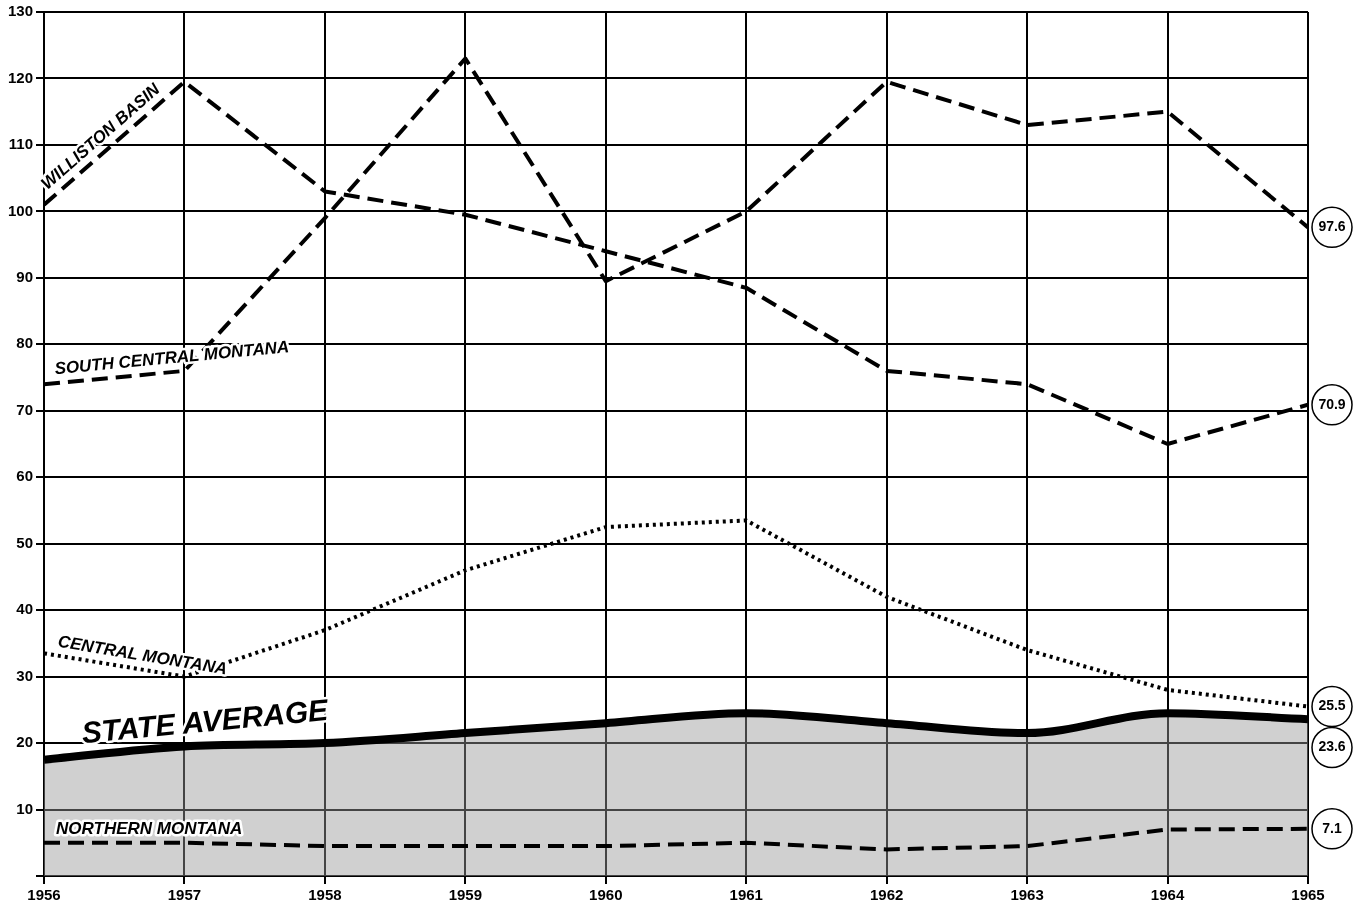 Image resolution: width=1368 pixels, height=913 pixels. I want to click on x-tick-label: 1964, so click(1167, 895).